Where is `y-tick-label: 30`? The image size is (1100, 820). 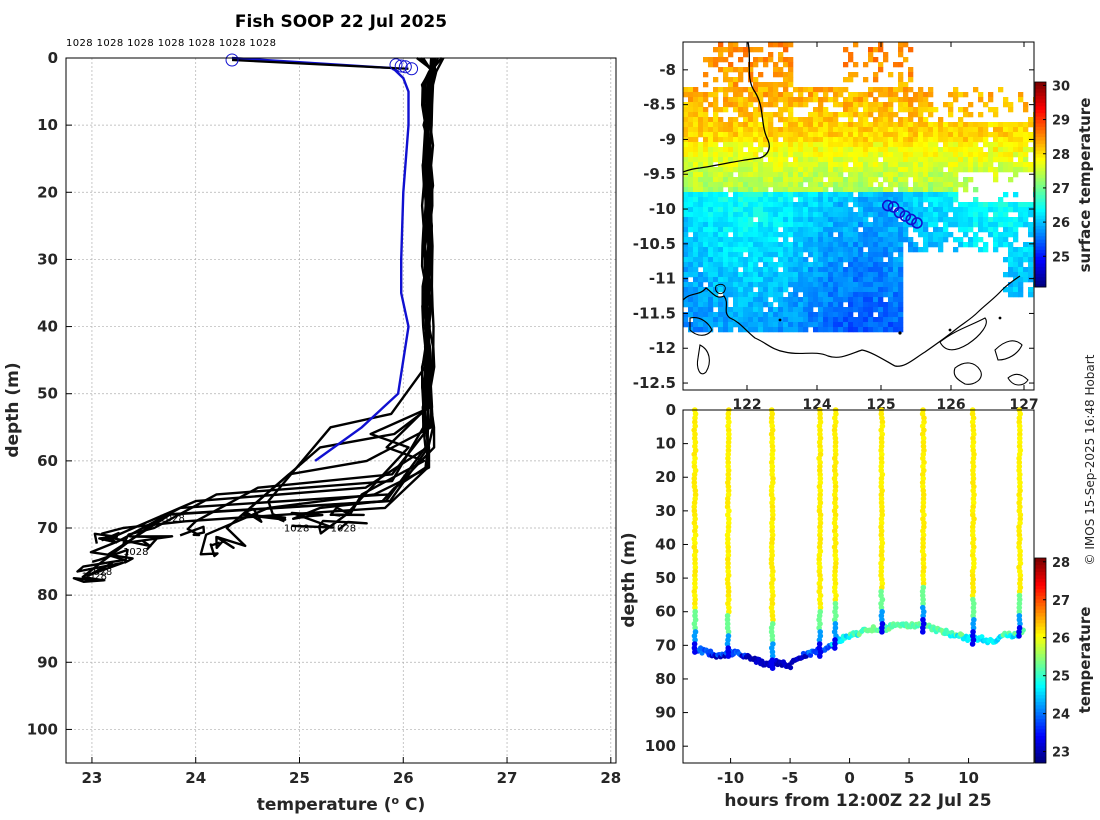
y-tick-label: 30 is located at coordinates (47, 259).